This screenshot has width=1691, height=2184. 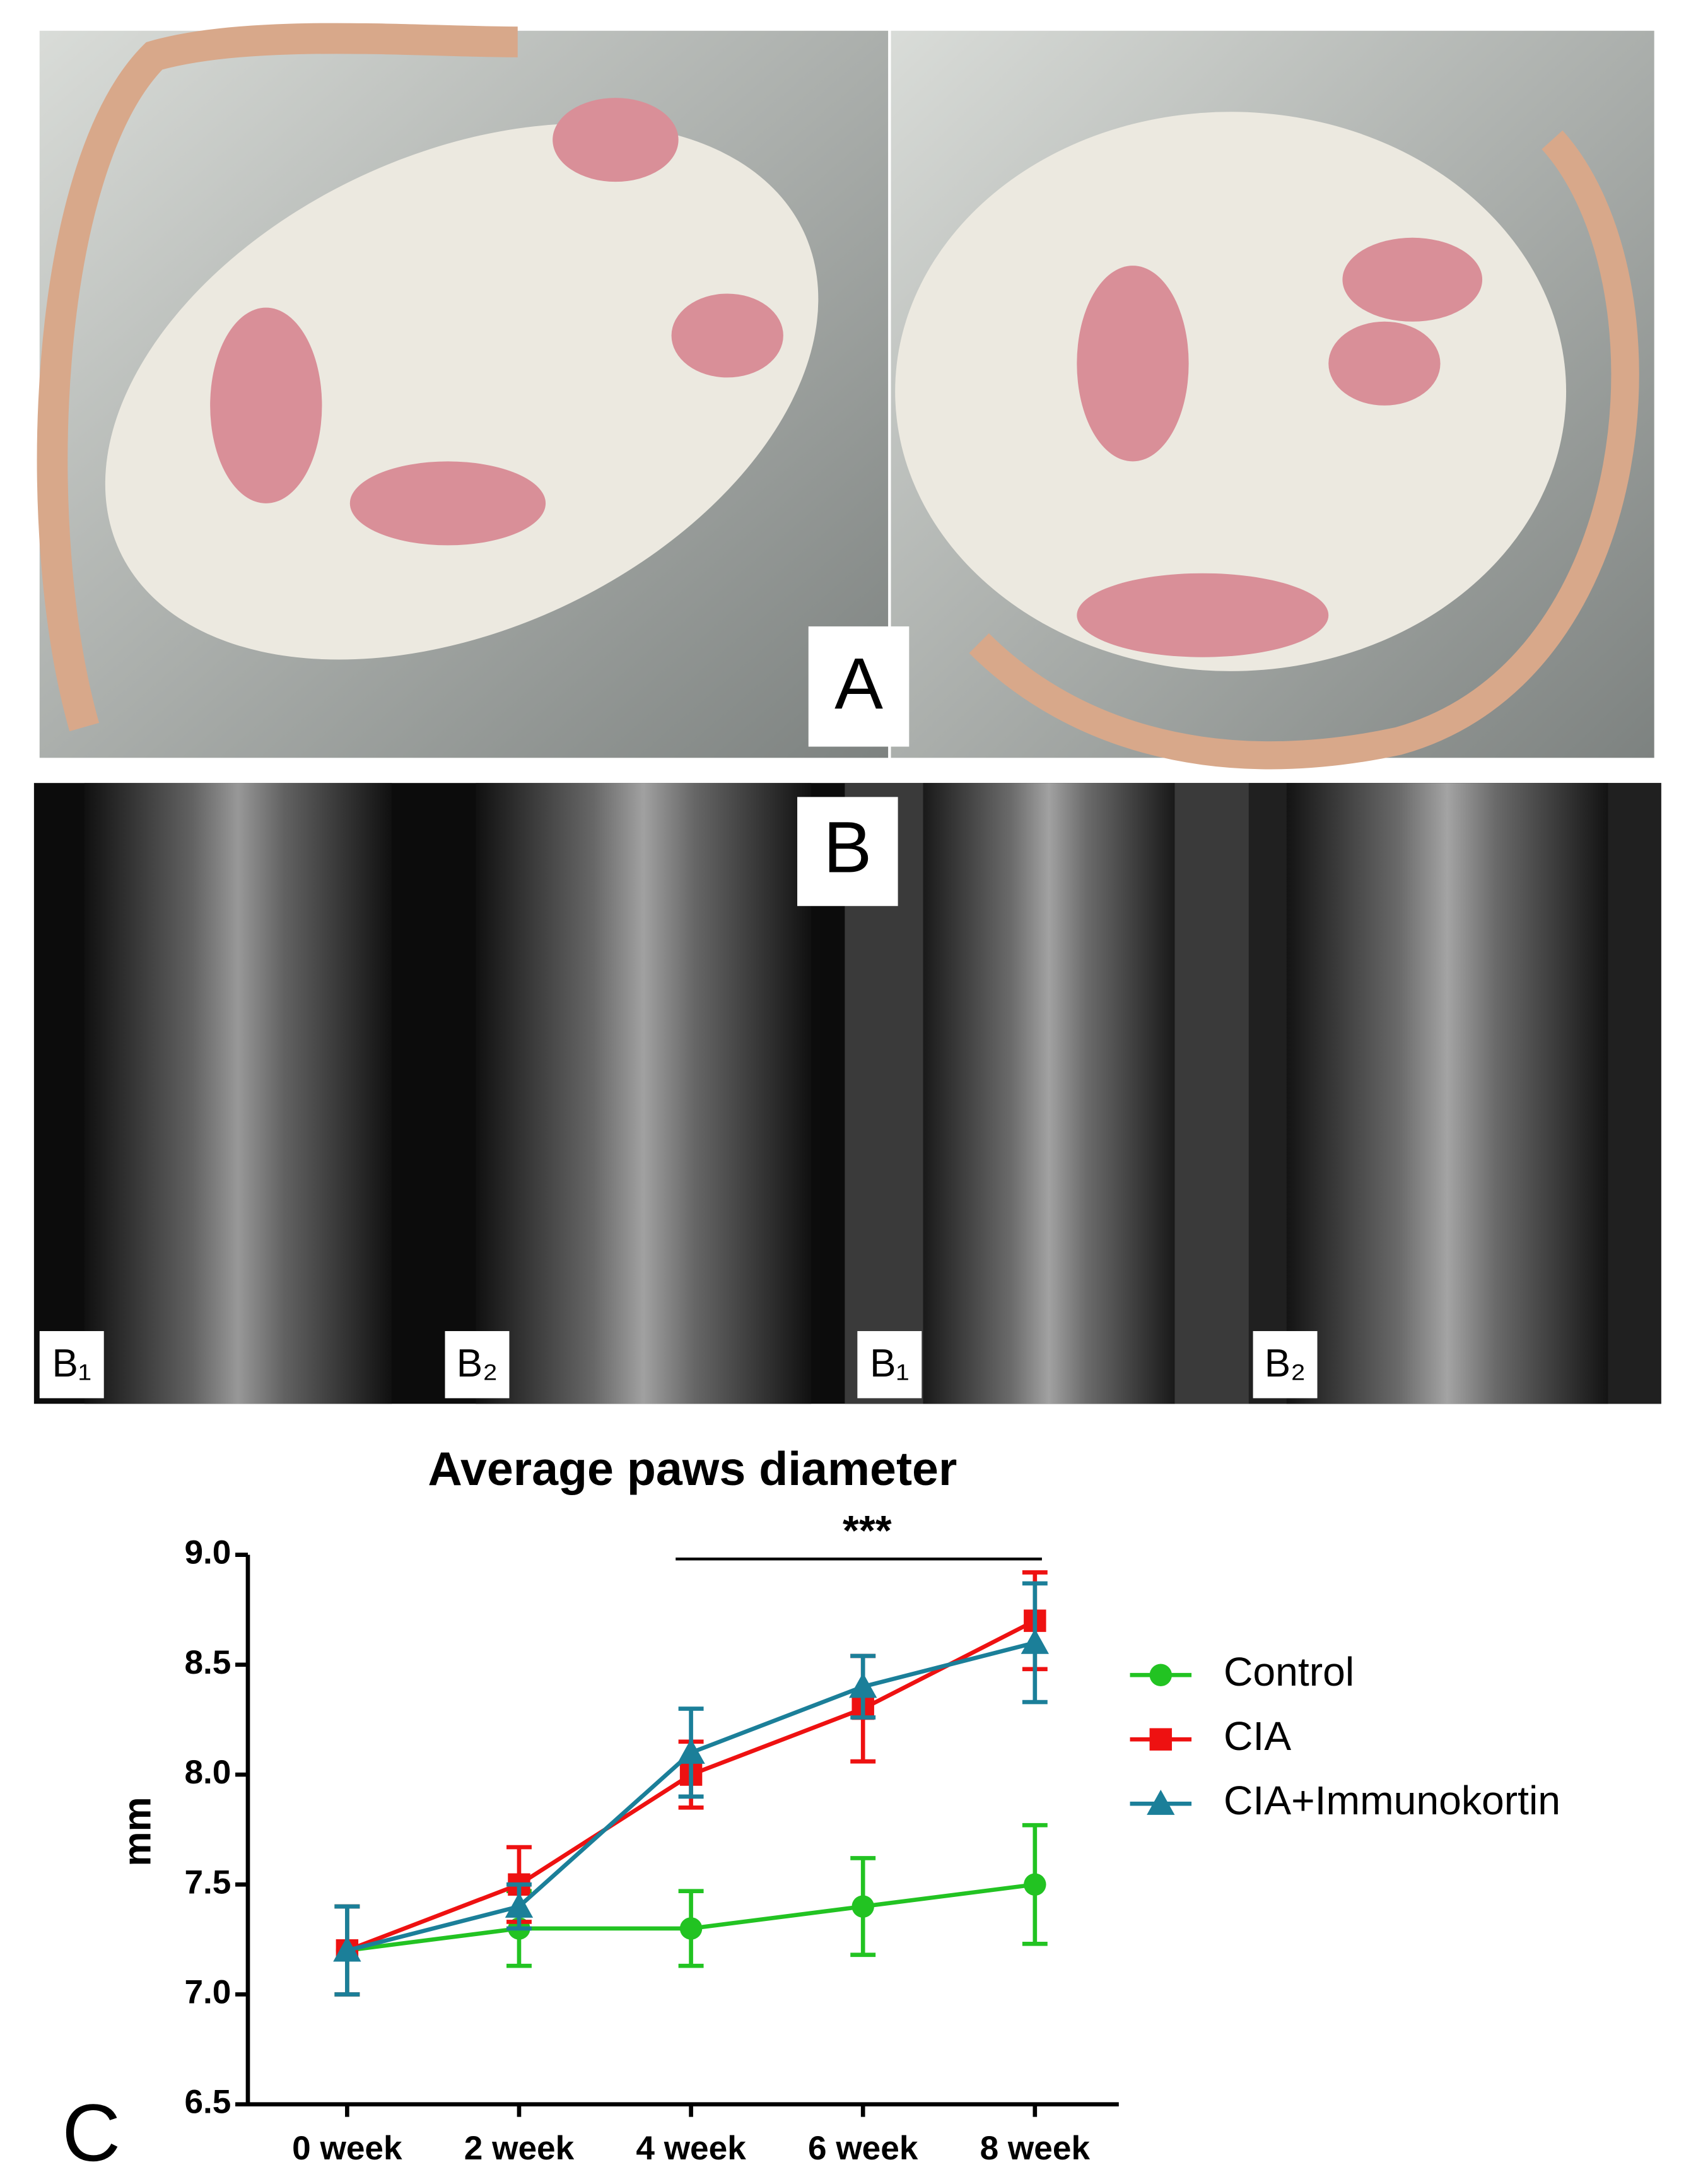 What do you see at coordinates (679, 1365) in the screenshot?
I see `sub-labels: B₁ B₂ B₁ B₂` at bounding box center [679, 1365].